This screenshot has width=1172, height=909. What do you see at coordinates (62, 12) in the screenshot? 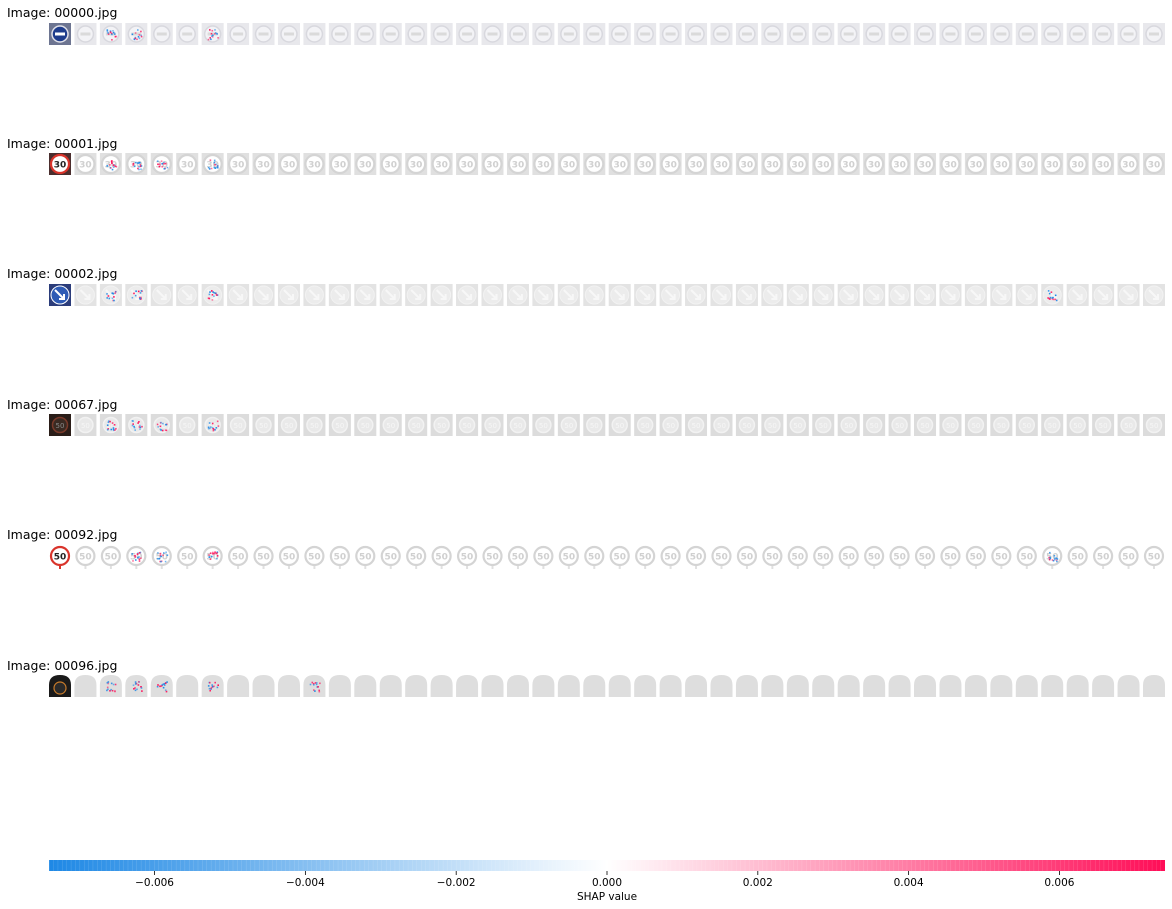
I see `row-label: Image: 00000.jpg` at bounding box center [62, 12].